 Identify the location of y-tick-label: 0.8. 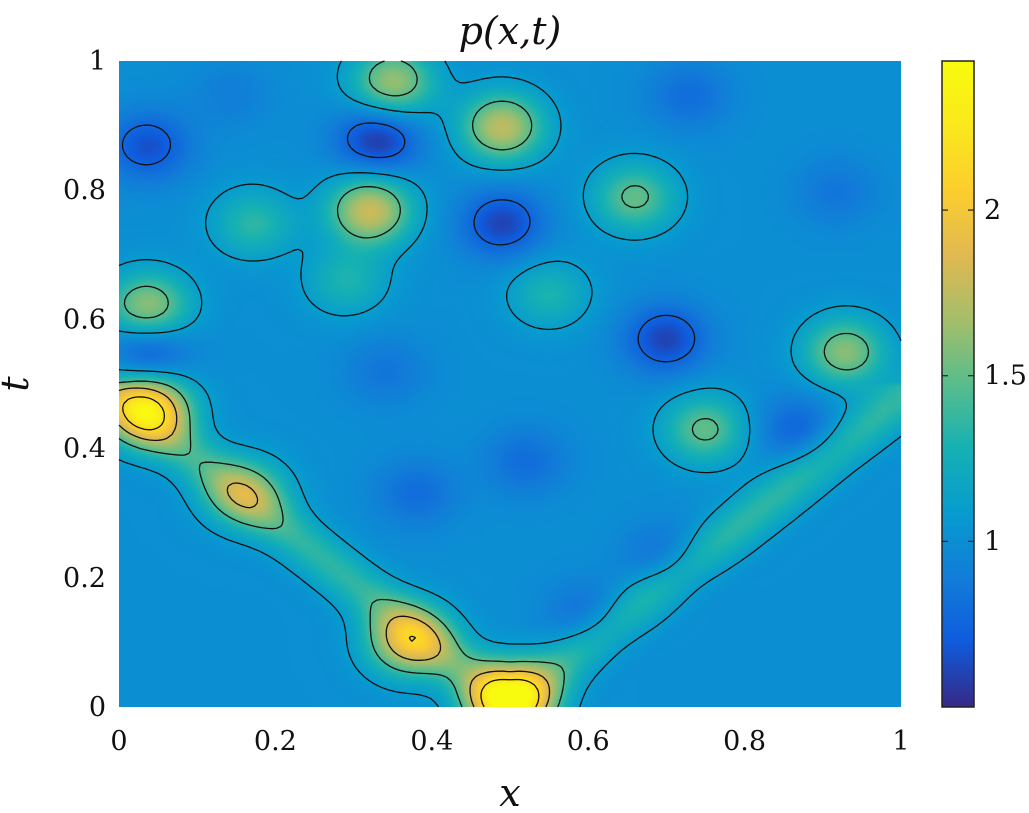
(84, 190).